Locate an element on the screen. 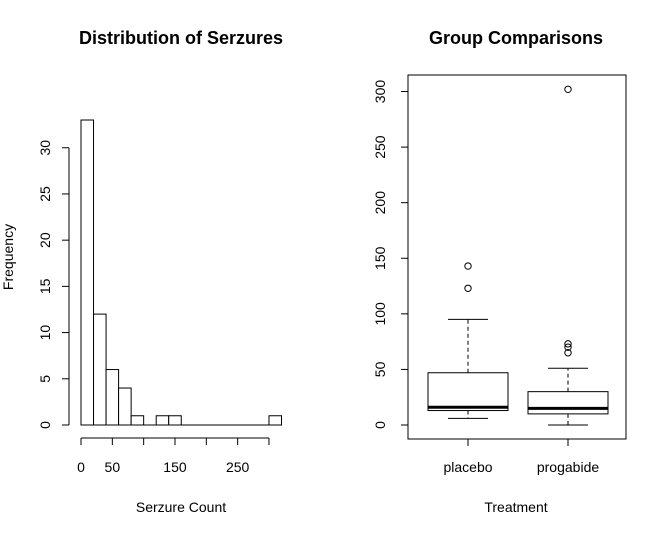 Image resolution: width=653 pixels, height=536 pixels. histogram-y-tick-label: 10 is located at coordinates (45, 333).